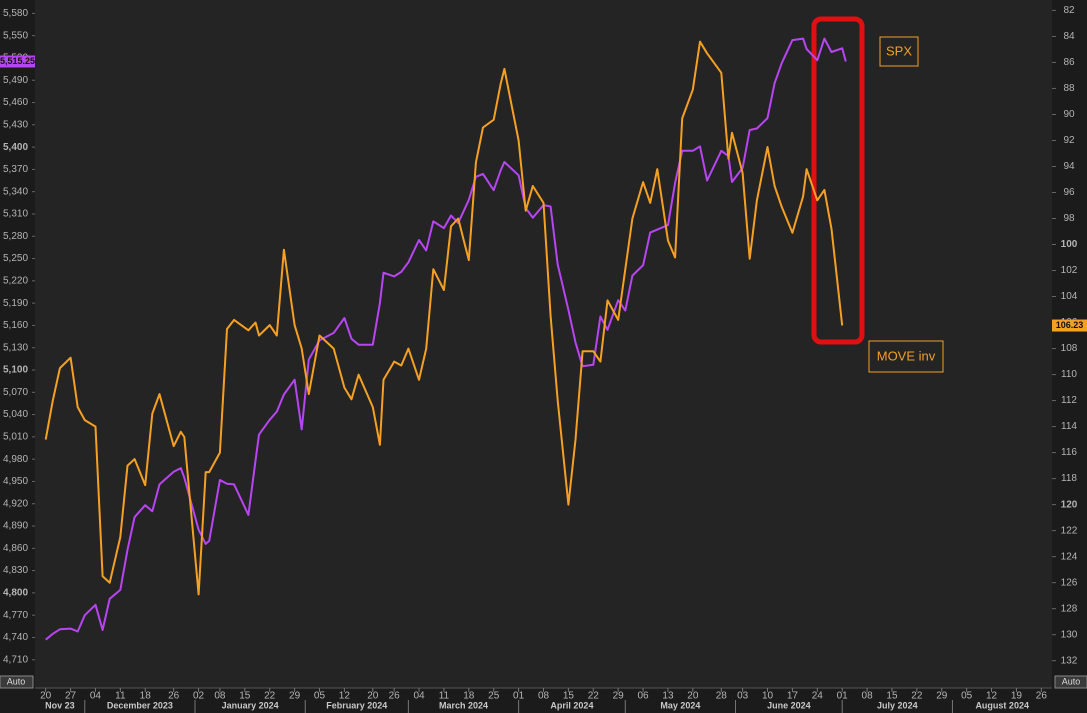  I want to click on y2-tick-label: 128, so click(1069, 608).